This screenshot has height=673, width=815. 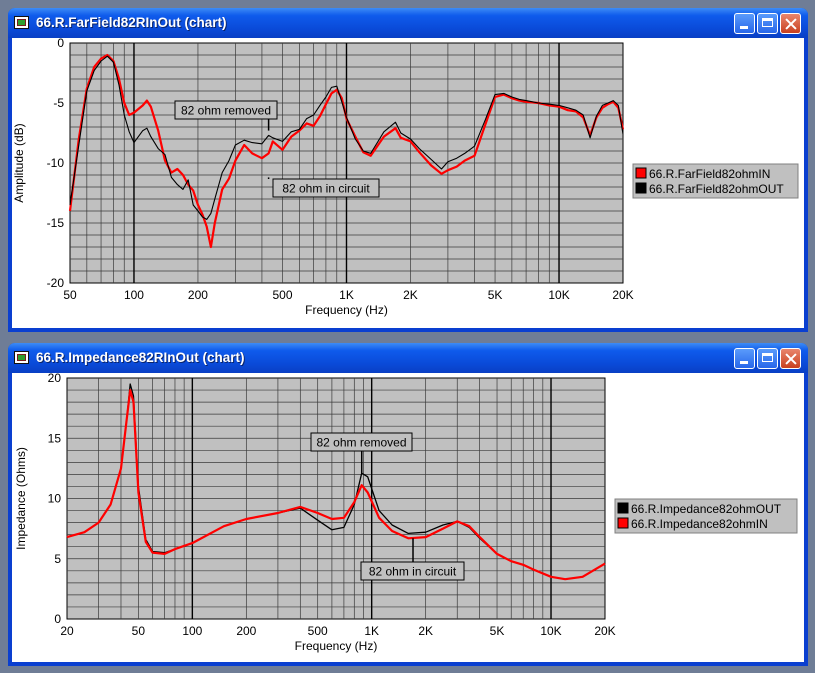 What do you see at coordinates (706, 509) in the screenshot?
I see `legend-label: 66.R.Impedance82ohmOUT` at bounding box center [706, 509].